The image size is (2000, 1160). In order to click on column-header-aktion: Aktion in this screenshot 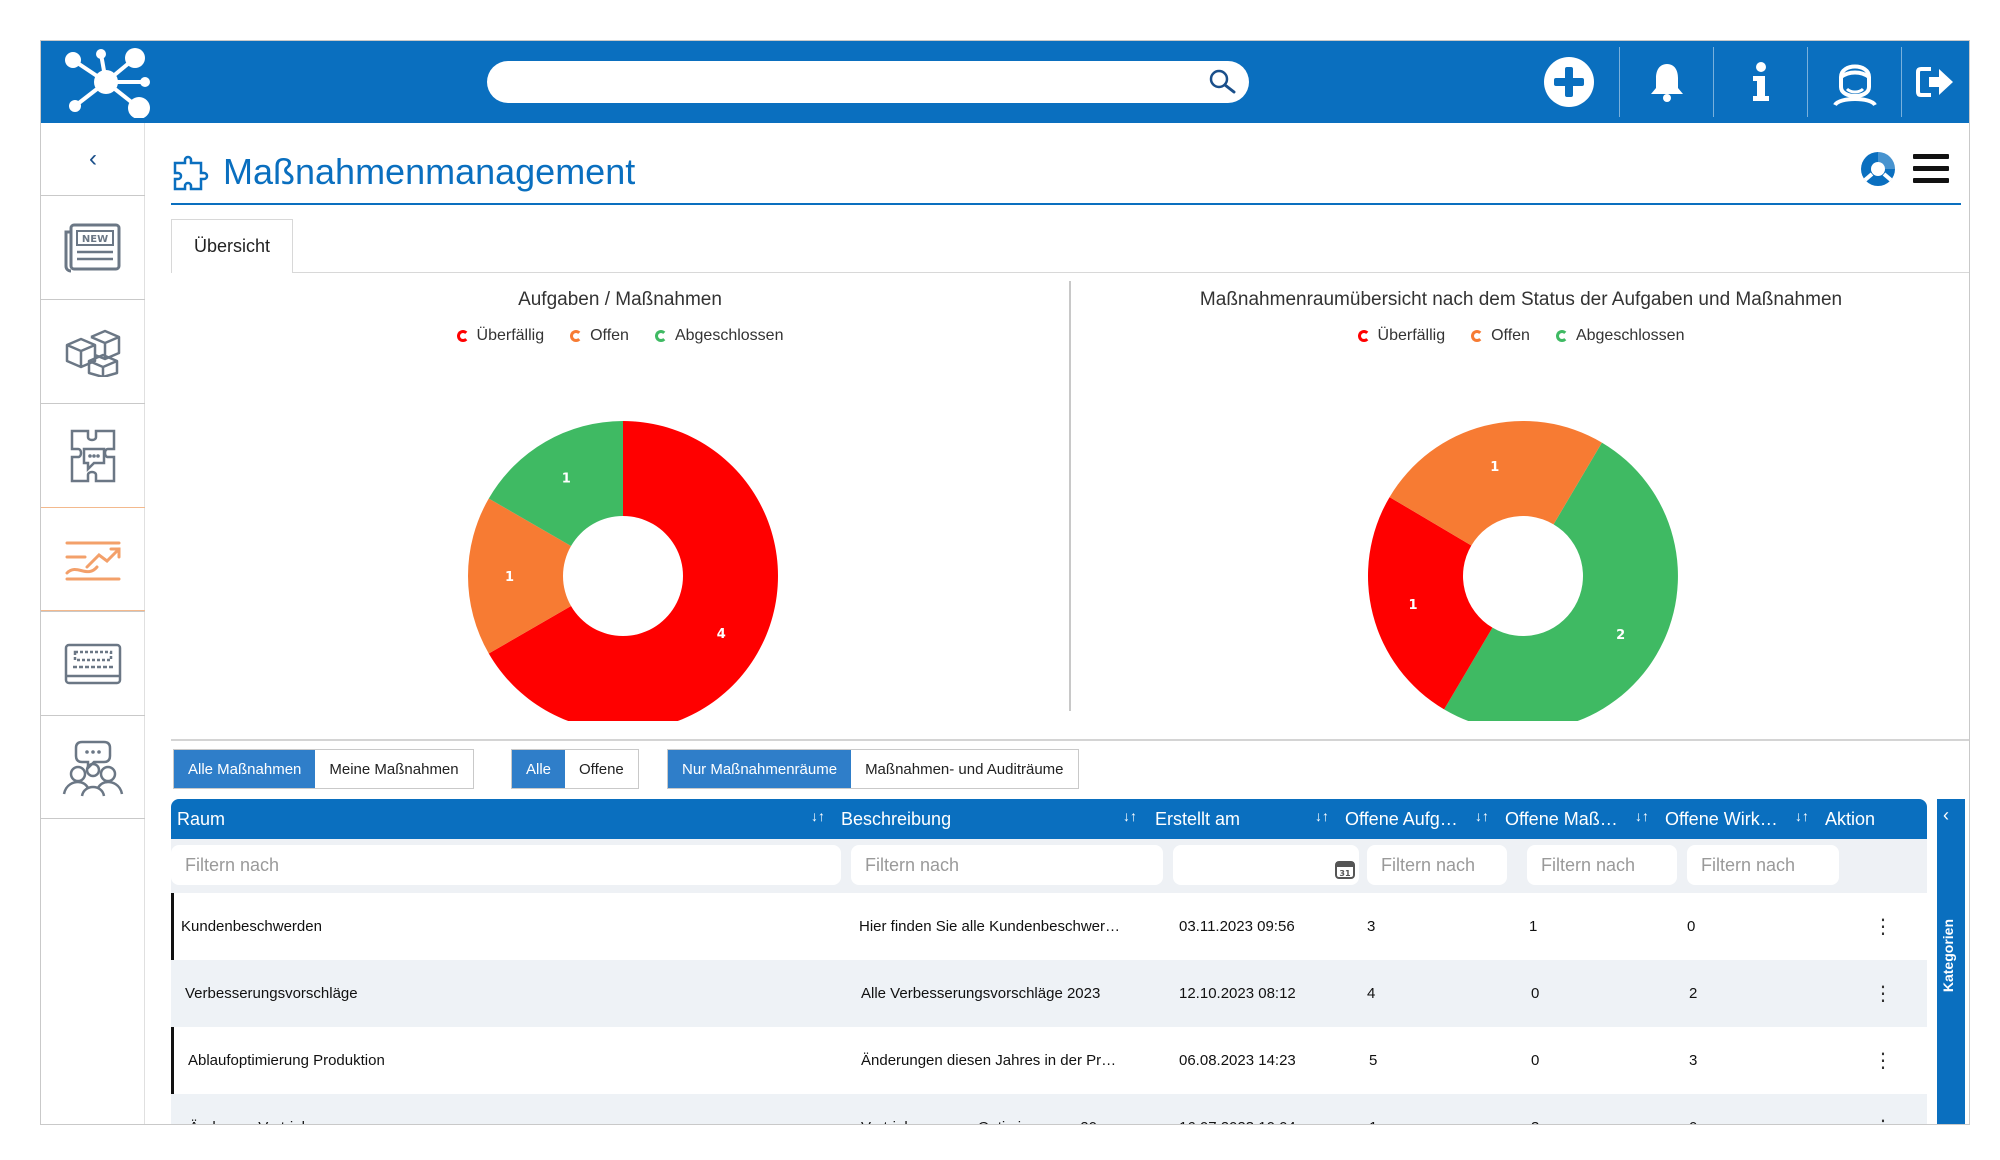, I will do `click(1850, 818)`.